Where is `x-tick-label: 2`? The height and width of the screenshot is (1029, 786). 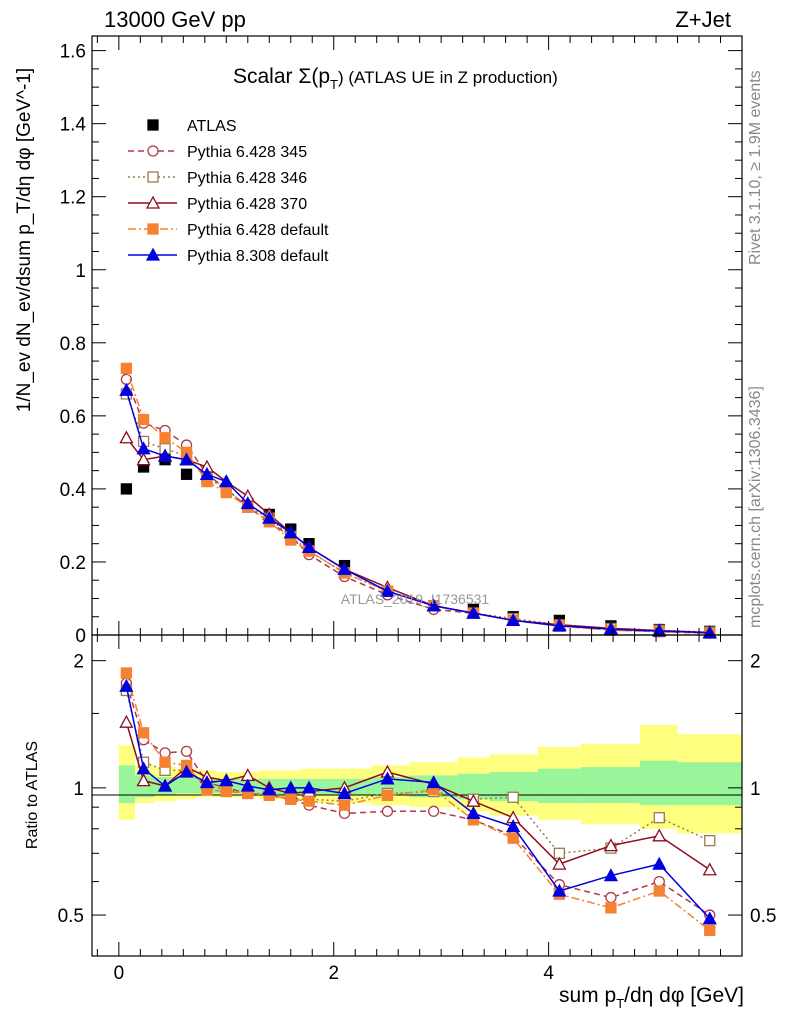
x-tick-label: 2 is located at coordinates (333, 973).